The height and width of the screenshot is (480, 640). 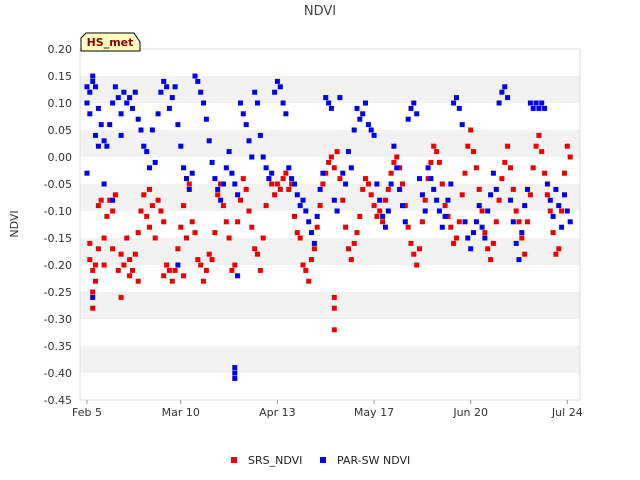 What do you see at coordinates (87, 412) in the screenshot?
I see `x-tick-label: Feb 5` at bounding box center [87, 412].